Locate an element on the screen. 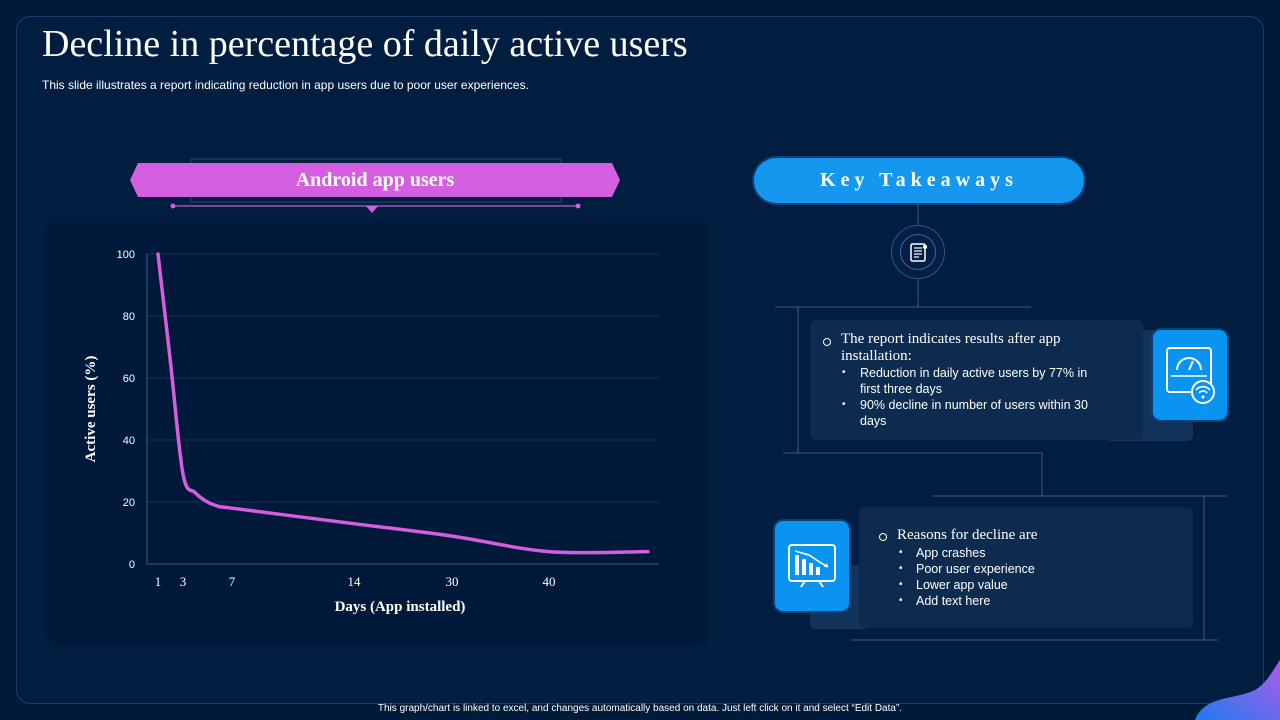 The height and width of the screenshot is (720, 1280). y-tick-label: 80 is located at coordinates (129, 317).